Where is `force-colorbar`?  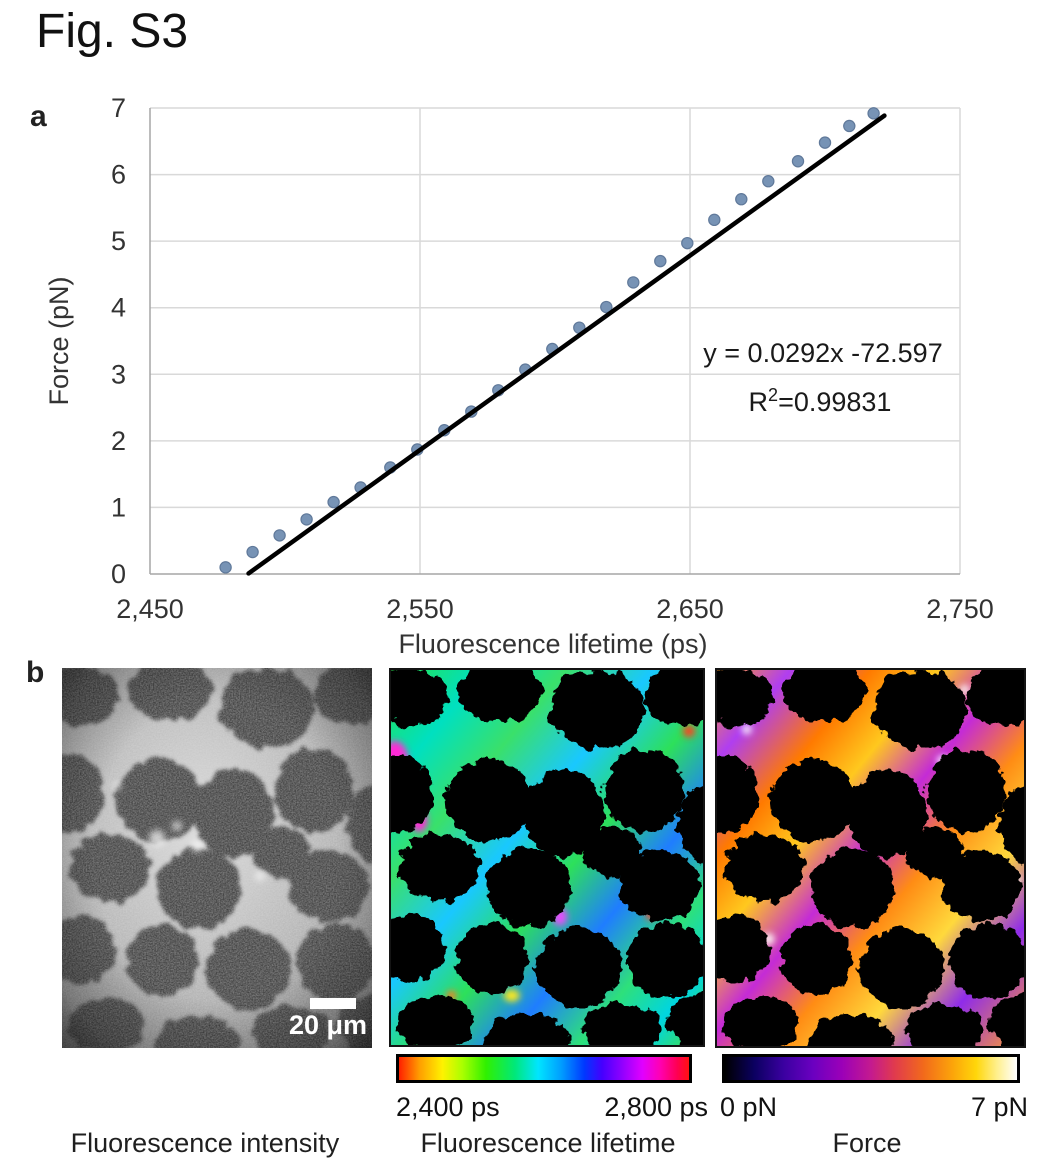 force-colorbar is located at coordinates (871, 1068).